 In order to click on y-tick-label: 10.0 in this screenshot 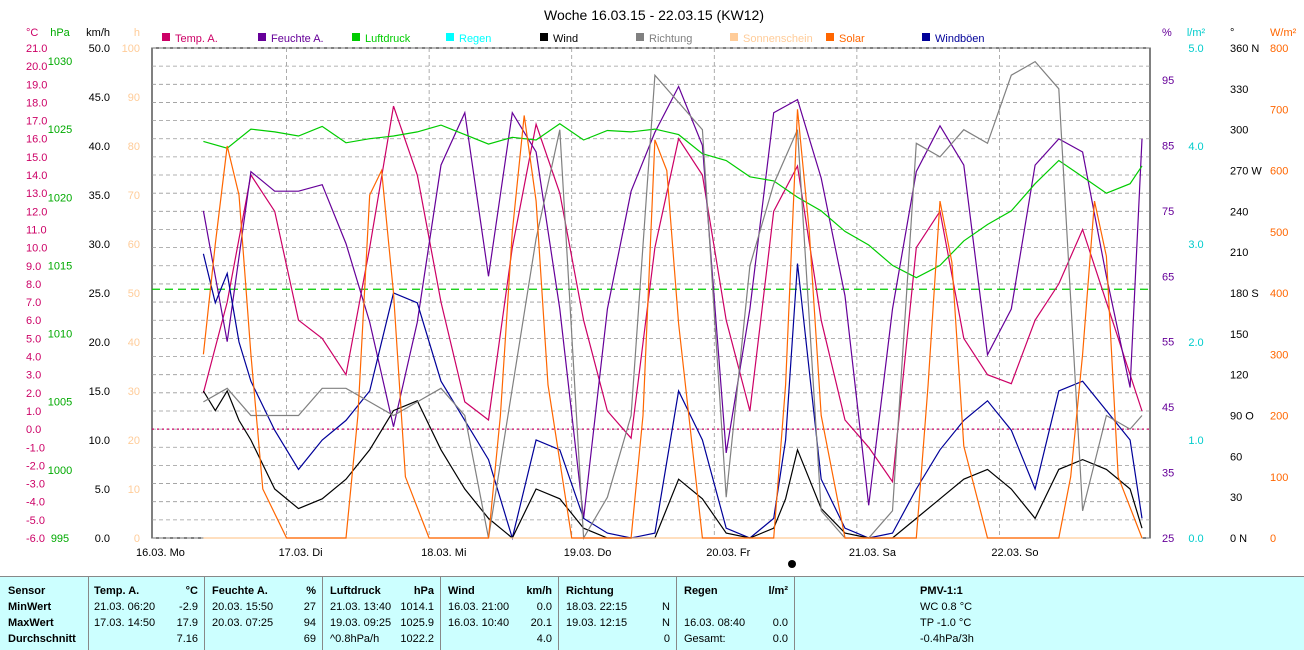, I will do `click(36, 249)`.